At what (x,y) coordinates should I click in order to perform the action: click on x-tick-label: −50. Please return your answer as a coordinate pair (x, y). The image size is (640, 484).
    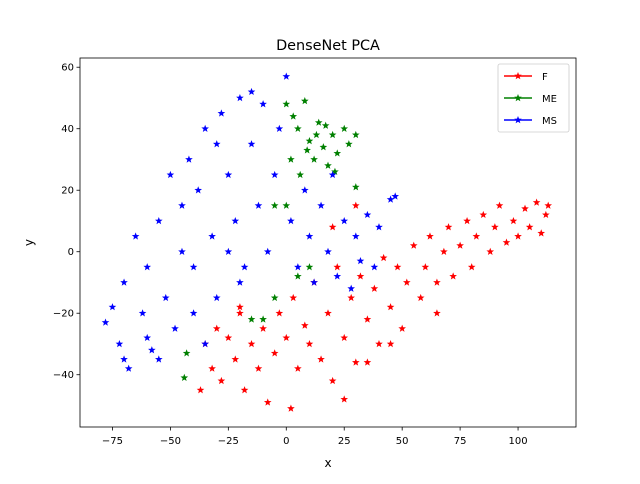
    Looking at the image, I should click on (170, 441).